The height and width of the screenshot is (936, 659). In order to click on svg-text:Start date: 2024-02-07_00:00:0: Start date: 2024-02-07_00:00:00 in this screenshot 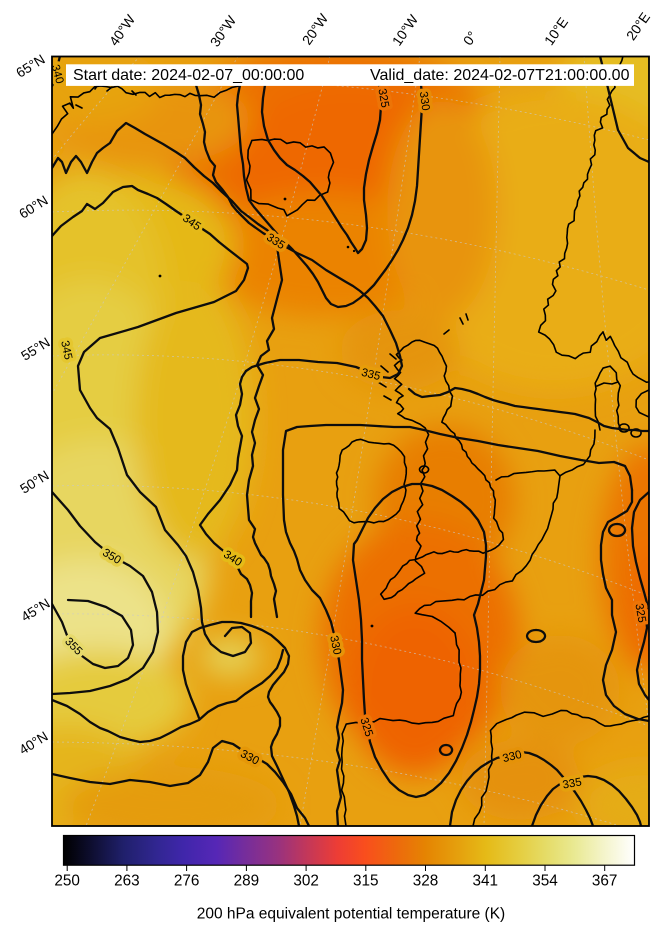, I will do `click(188, 75)`.